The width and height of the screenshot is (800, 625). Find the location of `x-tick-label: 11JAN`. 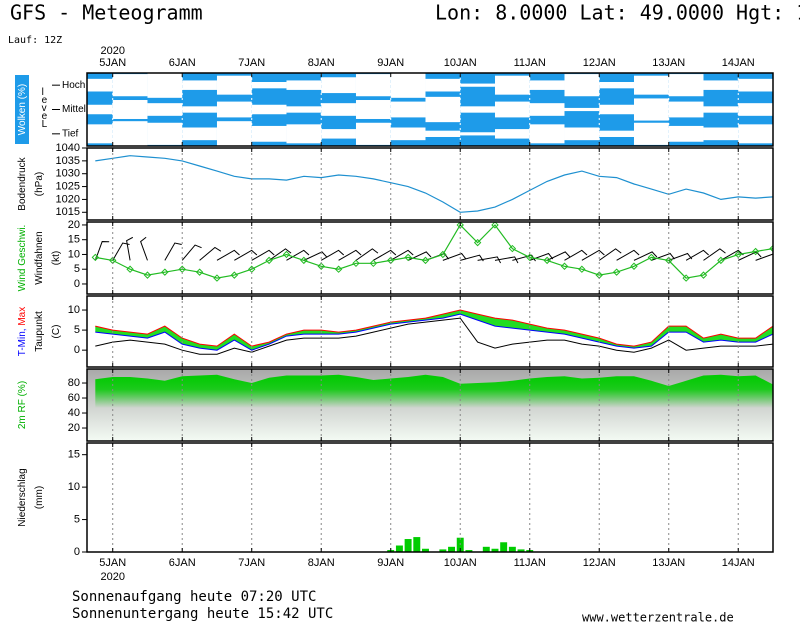

x-tick-label: 11JAN is located at coordinates (530, 63).